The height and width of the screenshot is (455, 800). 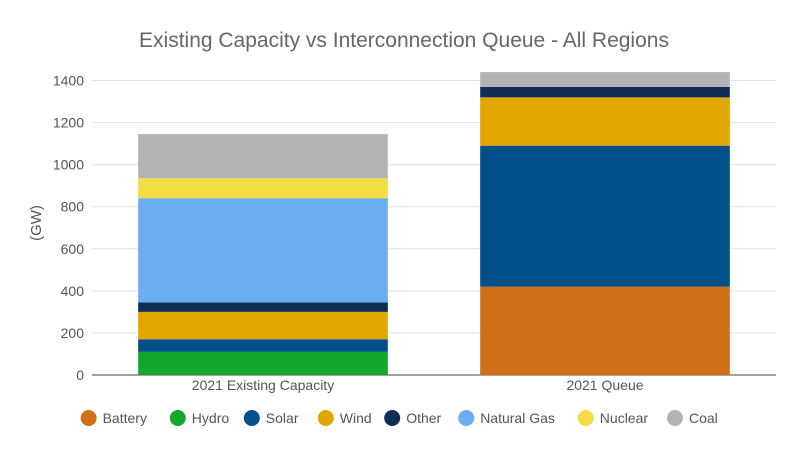 I want to click on y-tick-label: 1200, so click(x=68, y=123).